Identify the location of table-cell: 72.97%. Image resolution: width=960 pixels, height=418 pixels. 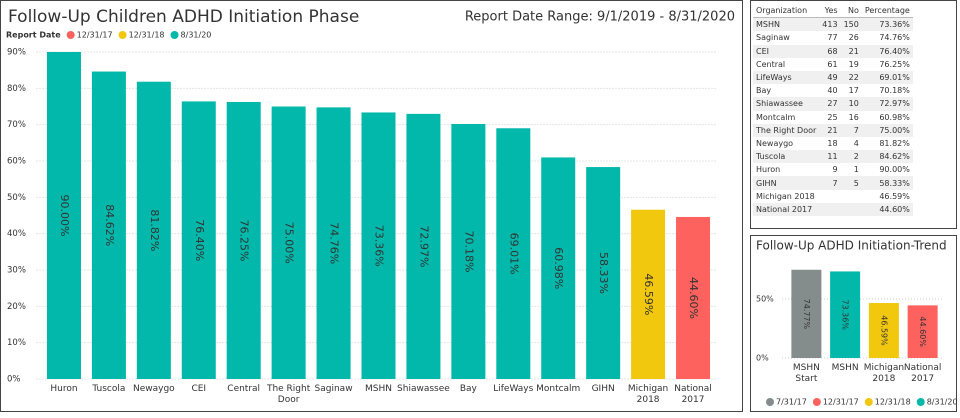
(887, 104).